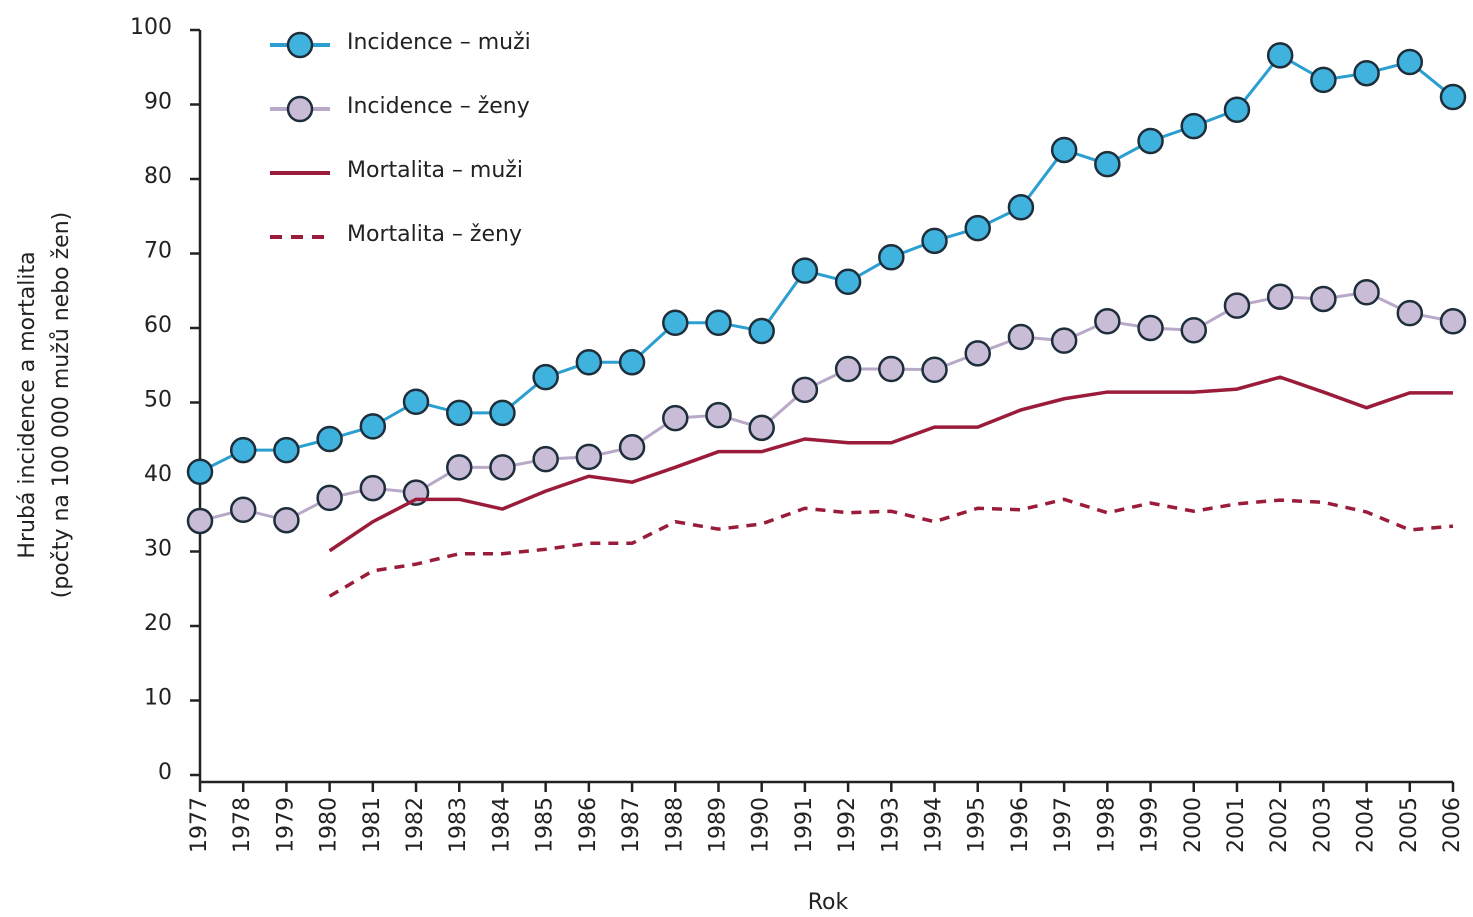  What do you see at coordinates (631, 825) in the screenshot?
I see `x-tick-label: 1987` at bounding box center [631, 825].